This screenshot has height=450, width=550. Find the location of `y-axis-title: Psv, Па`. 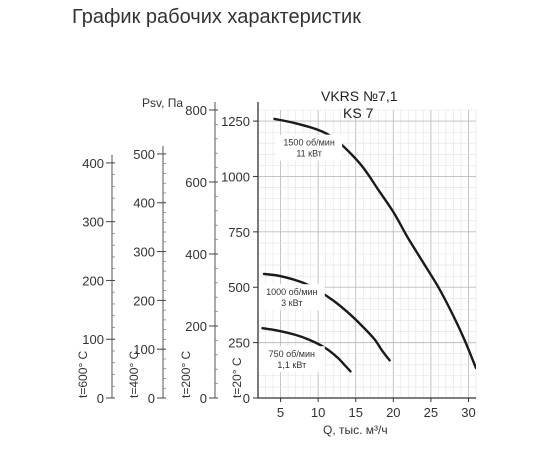

y-axis-title: Psv, Па is located at coordinates (162, 103).